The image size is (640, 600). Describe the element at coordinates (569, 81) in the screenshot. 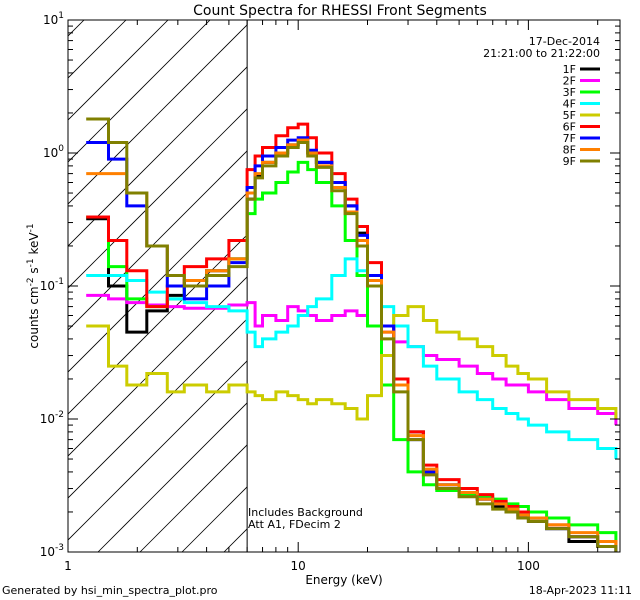

I see `legend-label-2F: 2F` at that location.